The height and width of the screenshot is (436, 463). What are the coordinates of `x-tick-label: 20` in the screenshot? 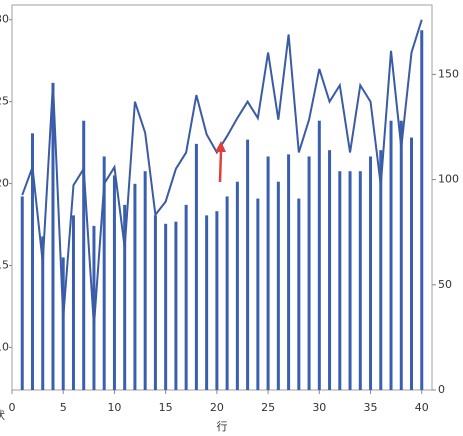 It's located at (217, 407).